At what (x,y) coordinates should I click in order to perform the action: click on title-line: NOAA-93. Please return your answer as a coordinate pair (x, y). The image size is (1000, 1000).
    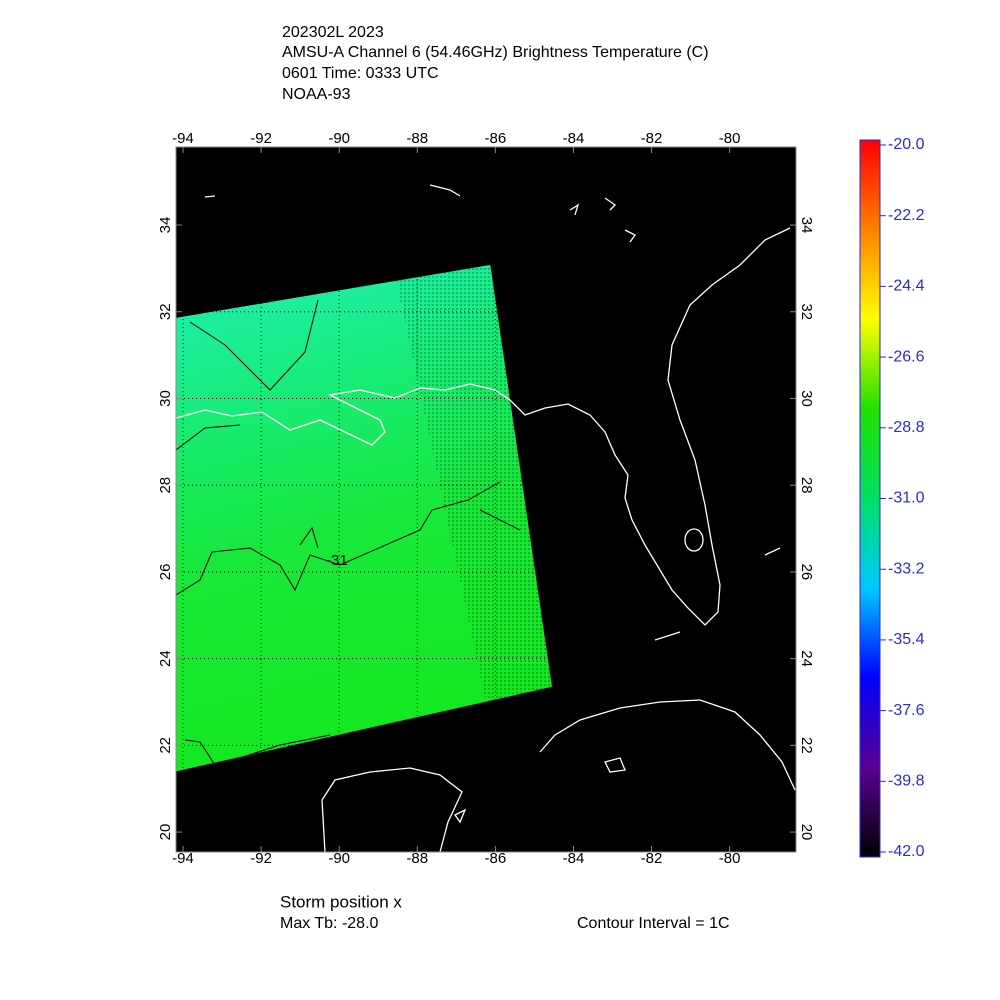
    Looking at the image, I should click on (316, 94).